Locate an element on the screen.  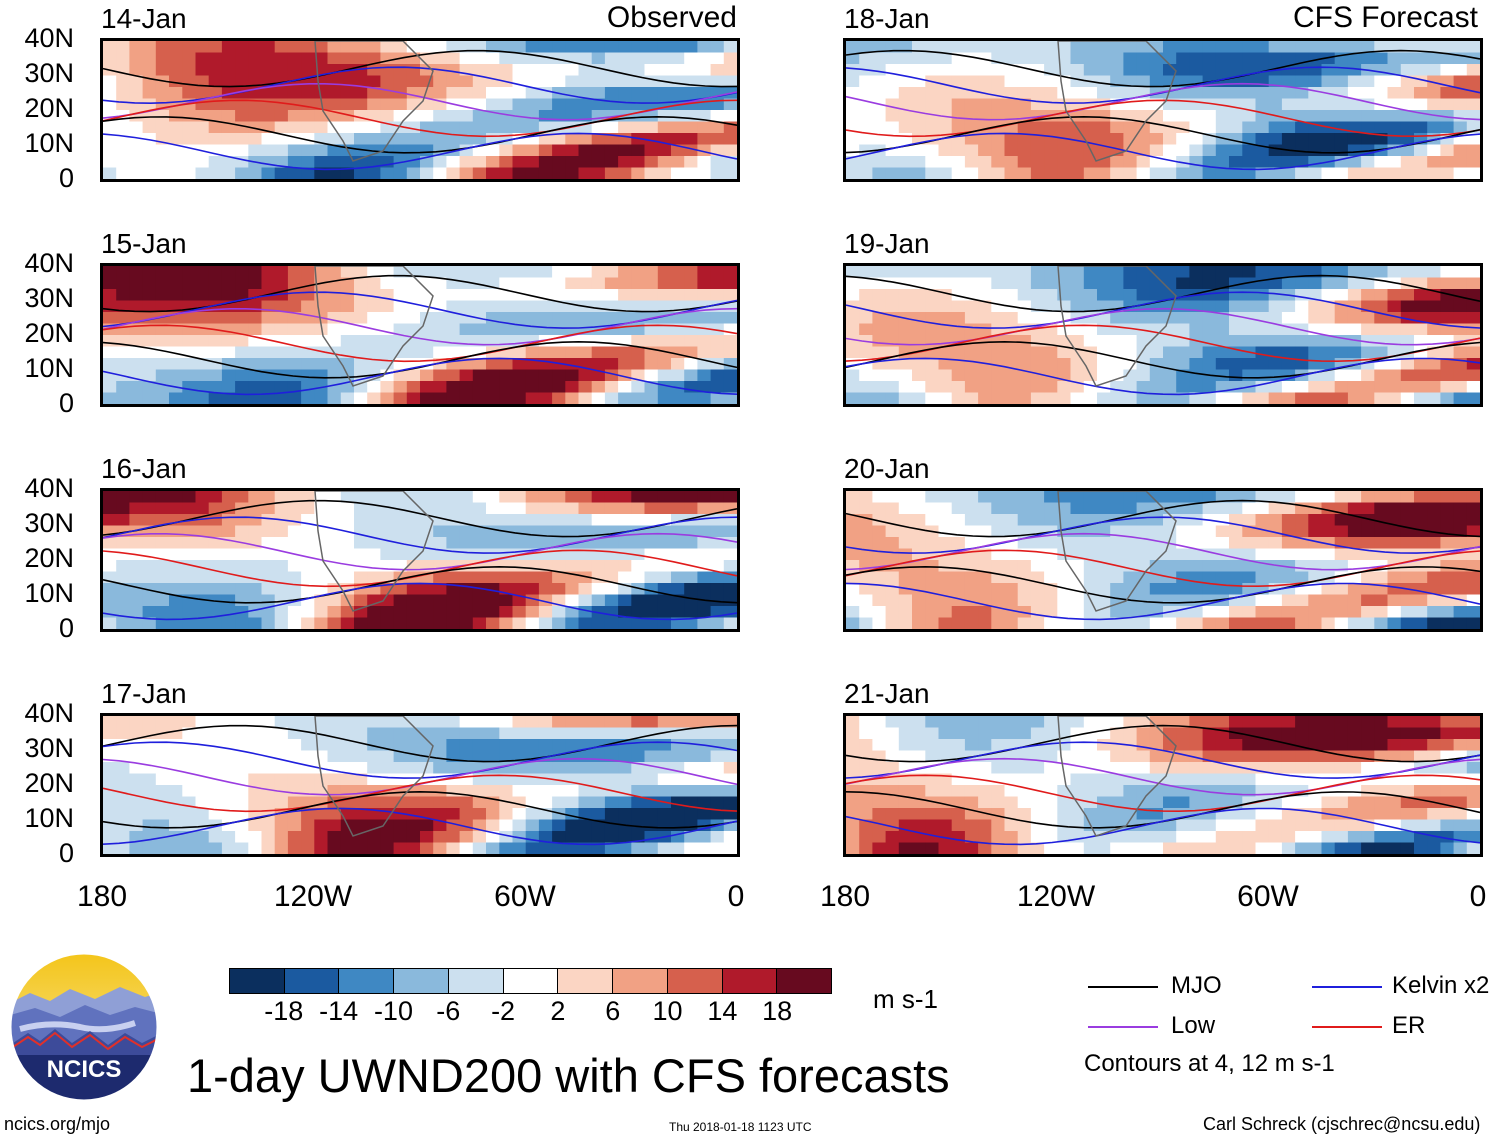
colorbar-tick-label: -18 is located at coordinates (284, 1011).